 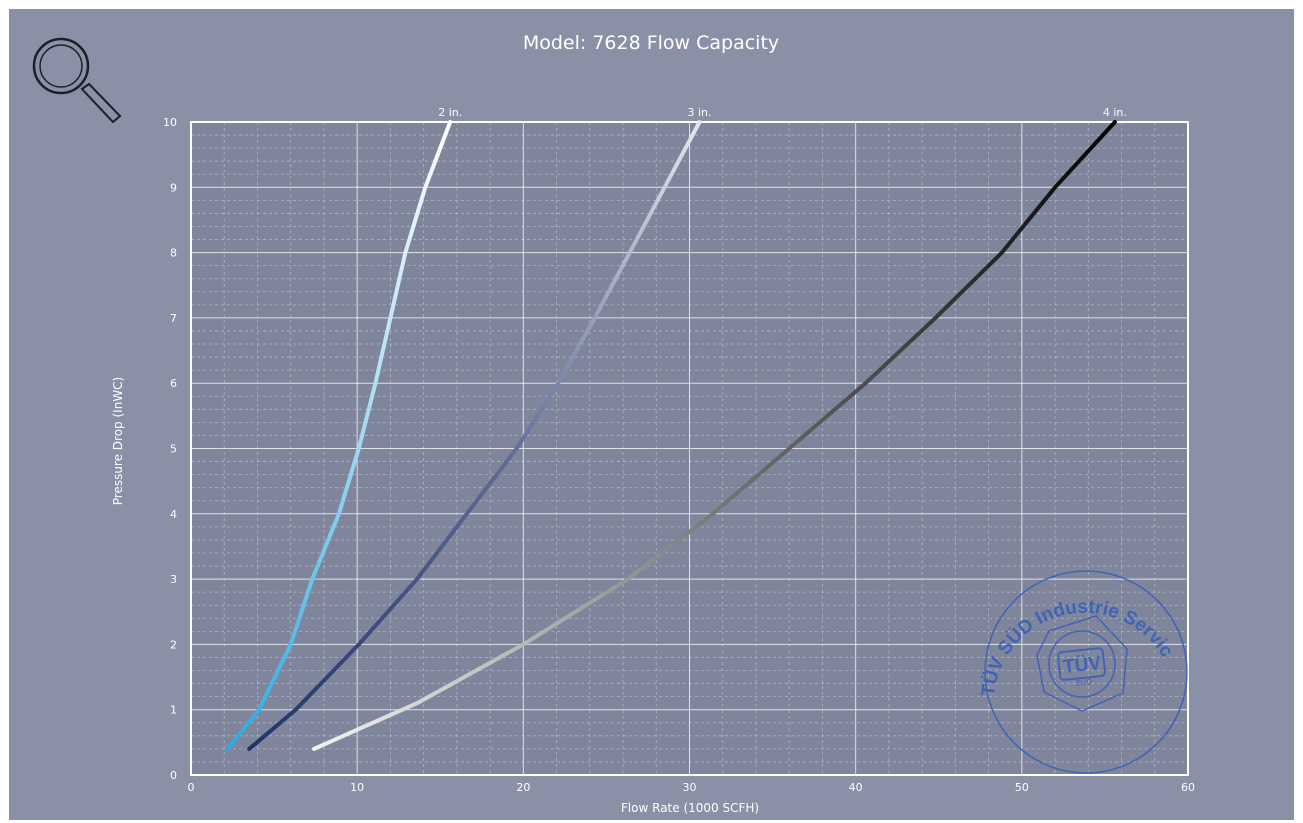 I want to click on x-axis-label: Flow Rate (1000 SCFH), so click(x=690, y=808).